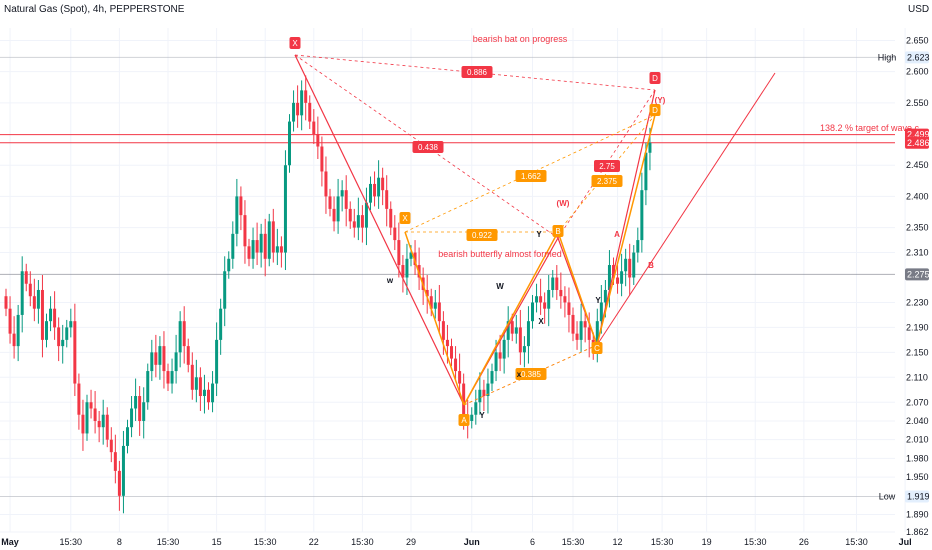 Image resolution: width=932 pixels, height=550 pixels. What do you see at coordinates (500, 254) in the screenshot?
I see `butterfly-annotation: bearish butterfly almost formed` at bounding box center [500, 254].